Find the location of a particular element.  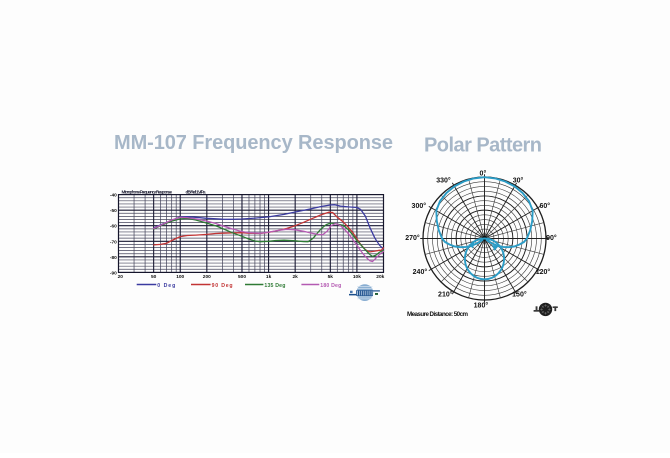

svg-text: 500 is located at coordinates (242, 277).